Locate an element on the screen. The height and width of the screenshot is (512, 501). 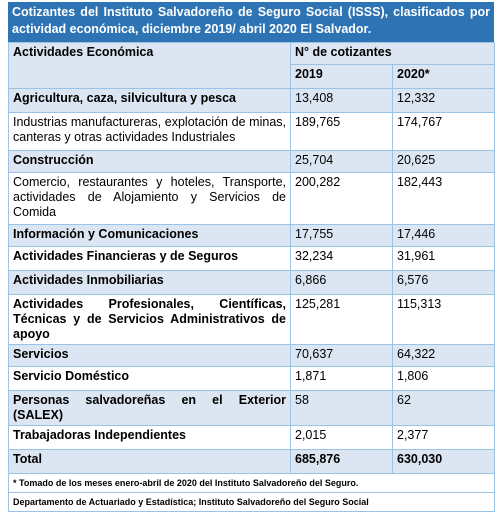
cell-value: 6,866 is located at coordinates (341, 282).